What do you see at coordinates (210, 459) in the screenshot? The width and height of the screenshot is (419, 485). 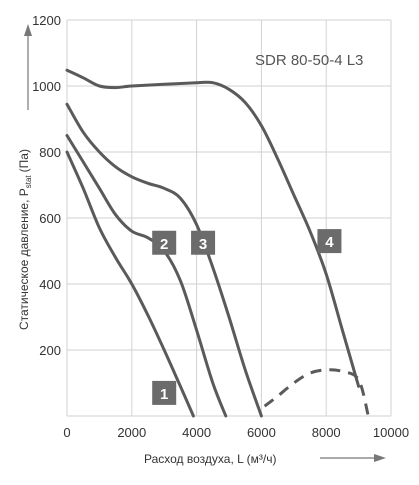 I see `x-axis-title: Расход воздуха, L (м³/ч)` at bounding box center [210, 459].